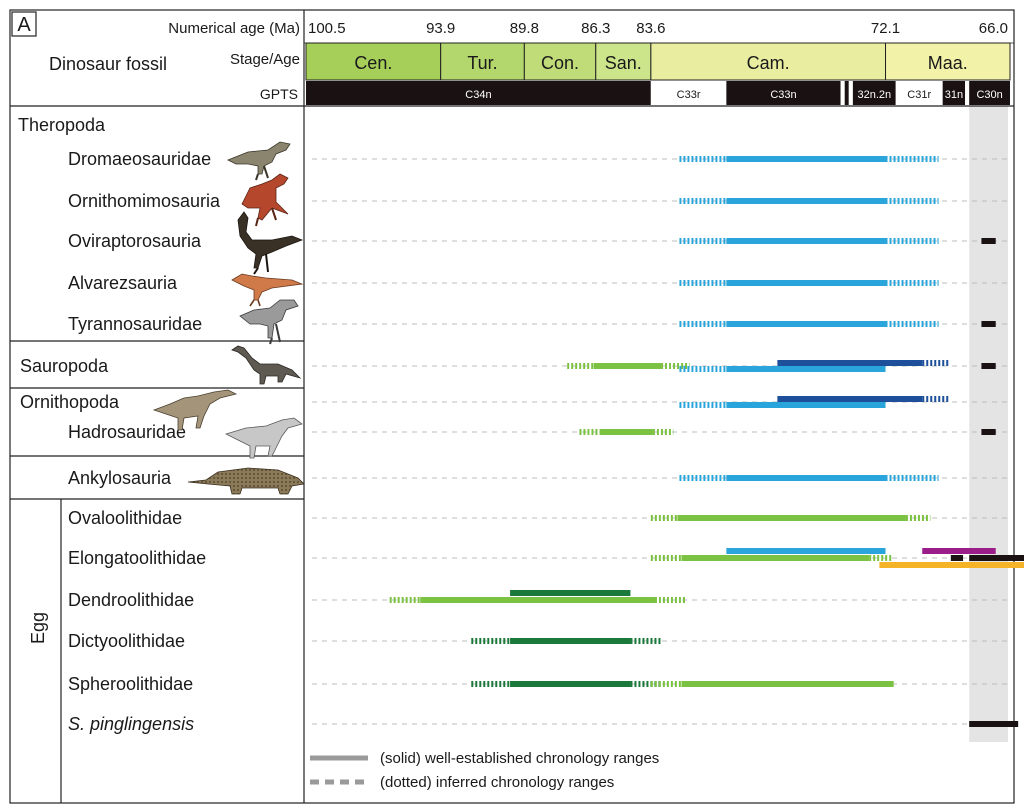 The width and height of the screenshot is (1024, 812). Describe the element at coordinates (135, 241) in the screenshot. I see `taxon-label-oviraptorosauria: Oviraptorosauria` at that location.